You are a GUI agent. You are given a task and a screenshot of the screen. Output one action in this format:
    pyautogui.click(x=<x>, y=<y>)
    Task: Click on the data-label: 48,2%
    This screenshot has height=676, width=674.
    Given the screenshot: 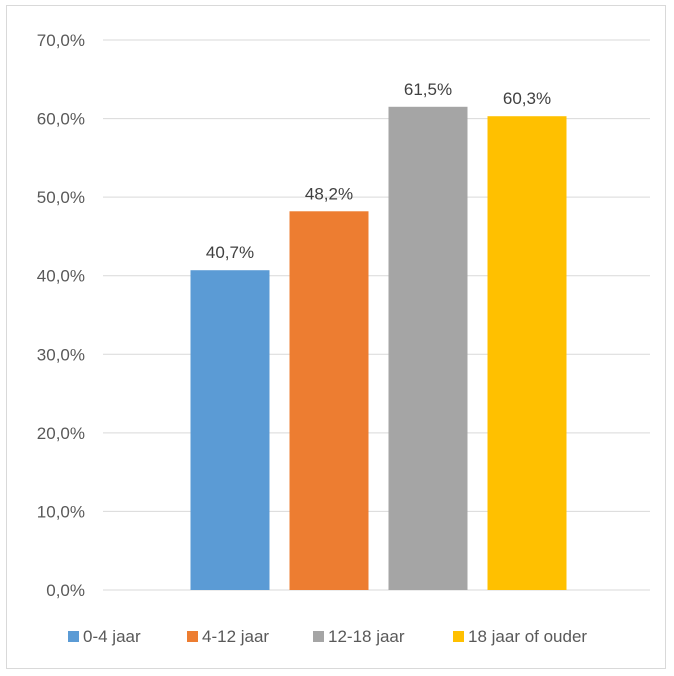 What is the action you would take?
    pyautogui.click(x=329, y=193)
    